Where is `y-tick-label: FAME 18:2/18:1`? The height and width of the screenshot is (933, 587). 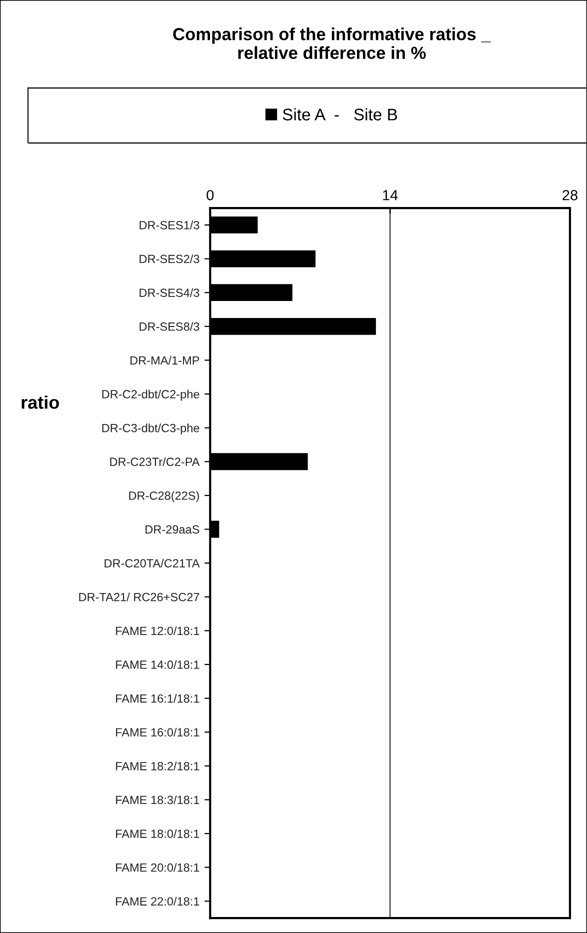 y-tick-label: FAME 18:2/18:1 is located at coordinates (158, 766).